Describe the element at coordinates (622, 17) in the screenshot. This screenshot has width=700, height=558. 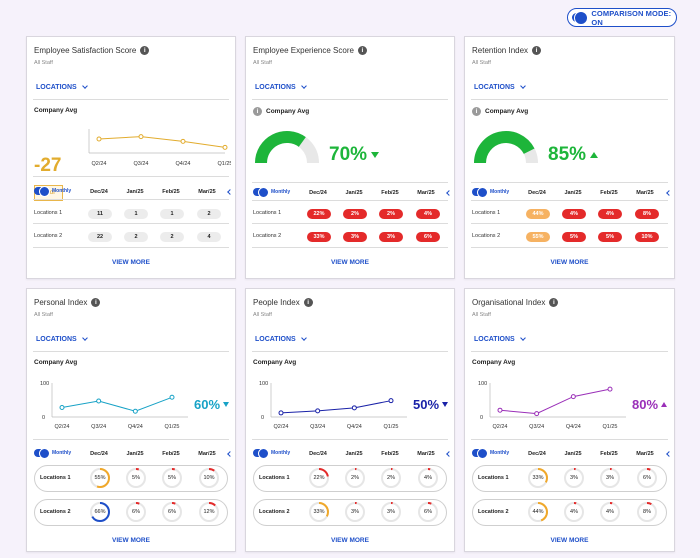
I see `comparison-mode-toggle: COMPARISON MODE: ON` at that location.